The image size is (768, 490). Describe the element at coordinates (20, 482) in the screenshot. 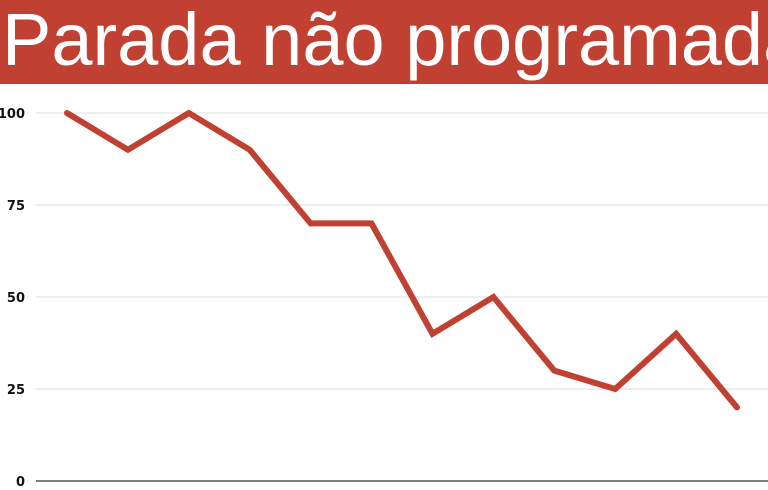

I see `y-tick-label-0: 0` at that location.